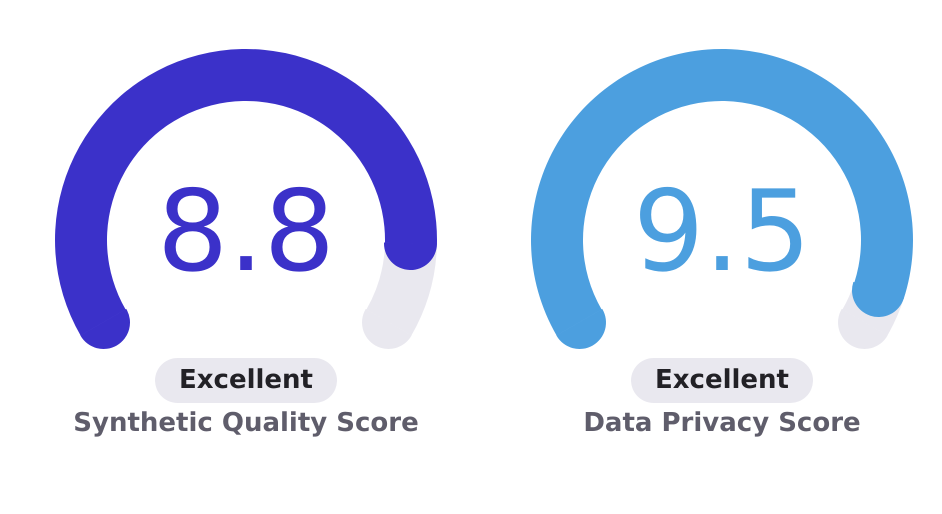 The width and height of the screenshot is (942, 514). Describe the element at coordinates (722, 423) in the screenshot. I see `text: Data Privacy Score` at that location.